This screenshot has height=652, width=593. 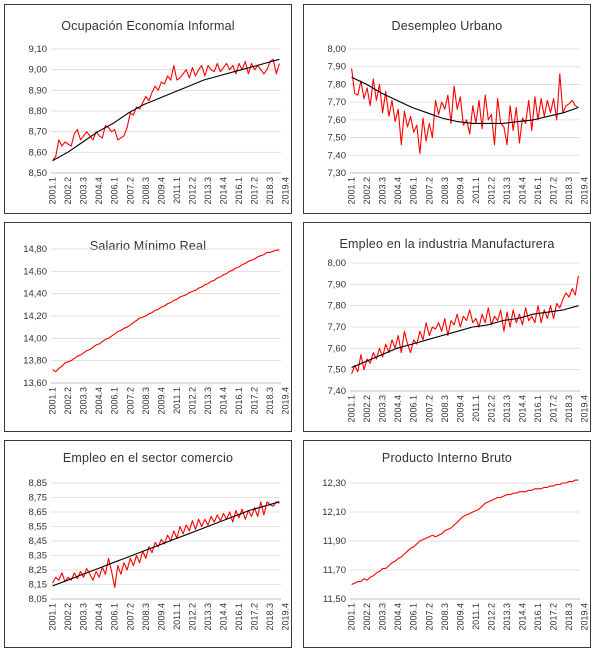 What do you see at coordinates (35, 383) in the screenshot?
I see `y-tick-label: 13,60` at bounding box center [35, 383].